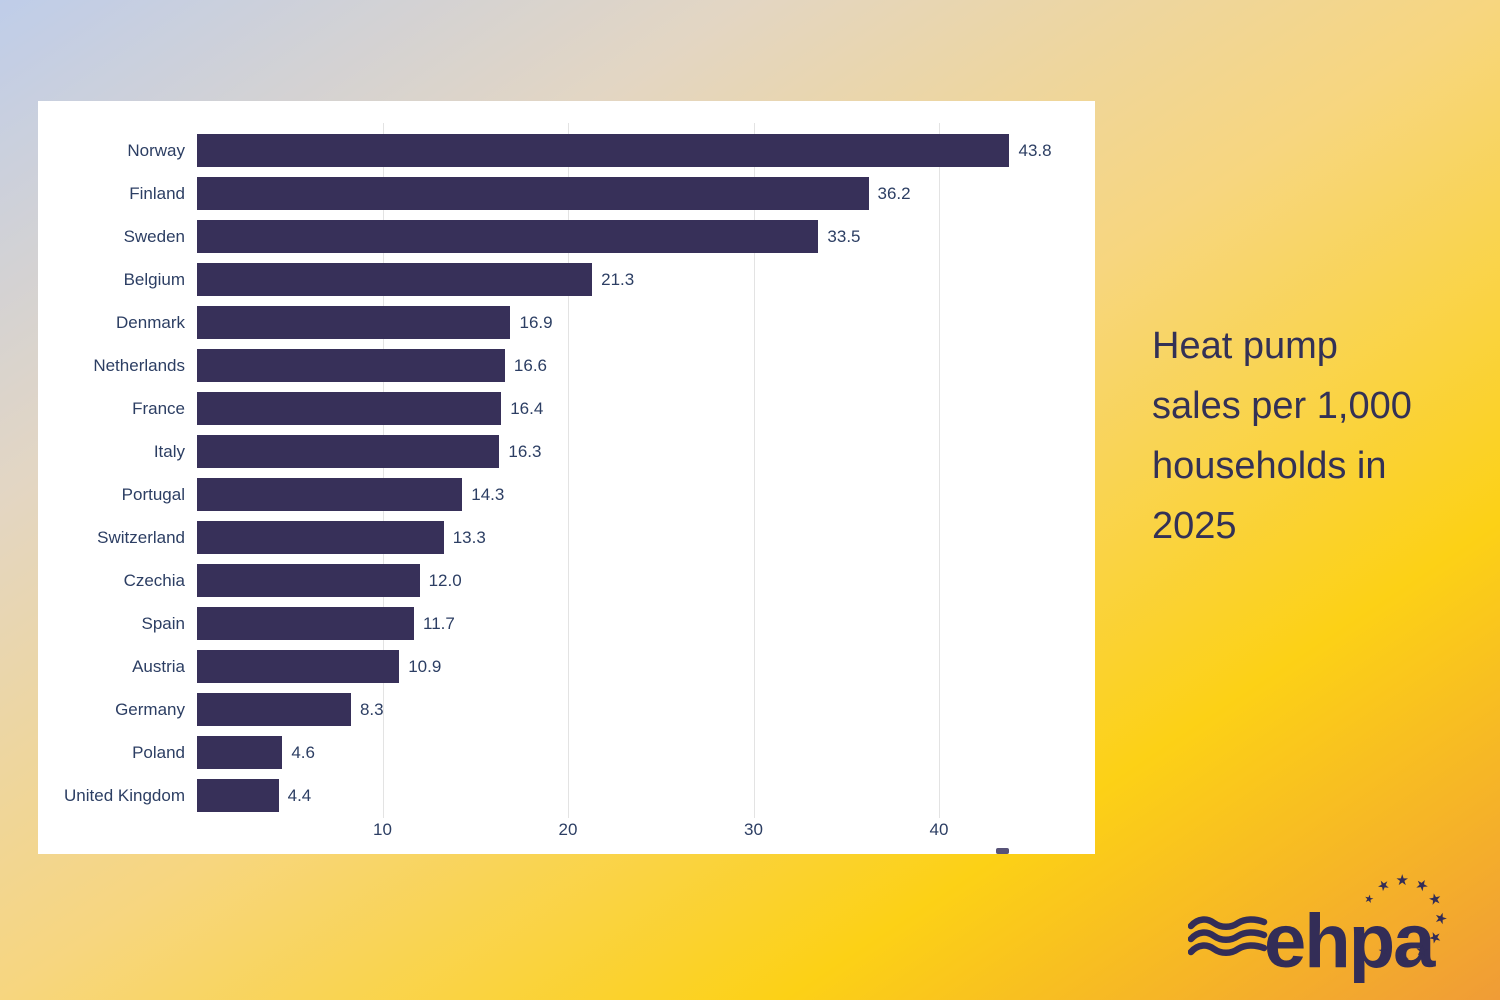 Image resolution: width=1500 pixels, height=1000 pixels. I want to click on bar-portugal, so click(330, 494).